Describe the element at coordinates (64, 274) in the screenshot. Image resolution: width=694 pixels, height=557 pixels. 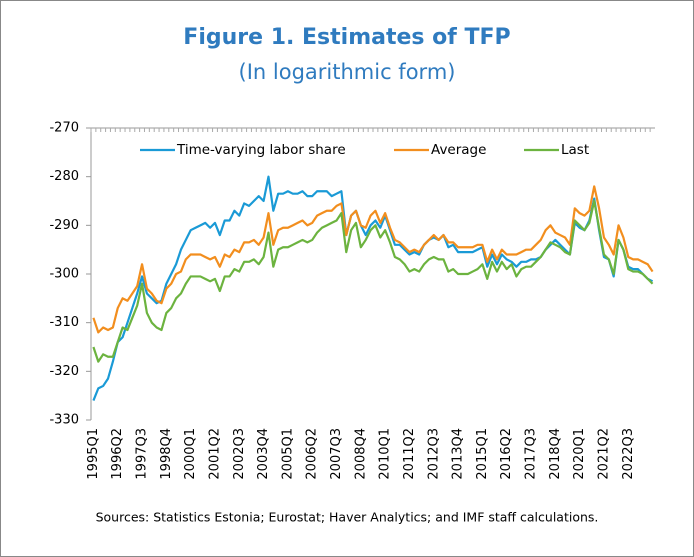
I see `y-tick-label: -300` at that location.